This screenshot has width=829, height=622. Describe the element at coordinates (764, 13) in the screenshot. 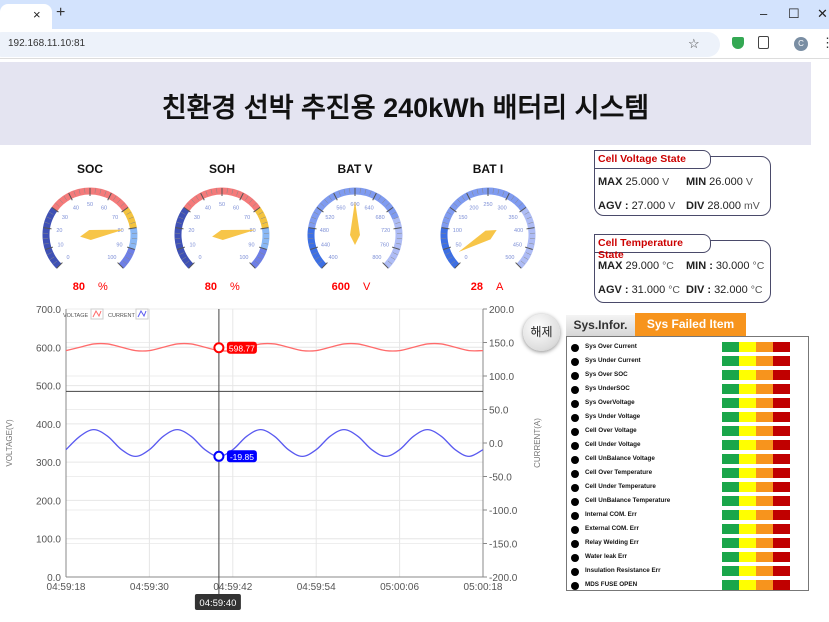

I see `minimize-icon: –` at that location.